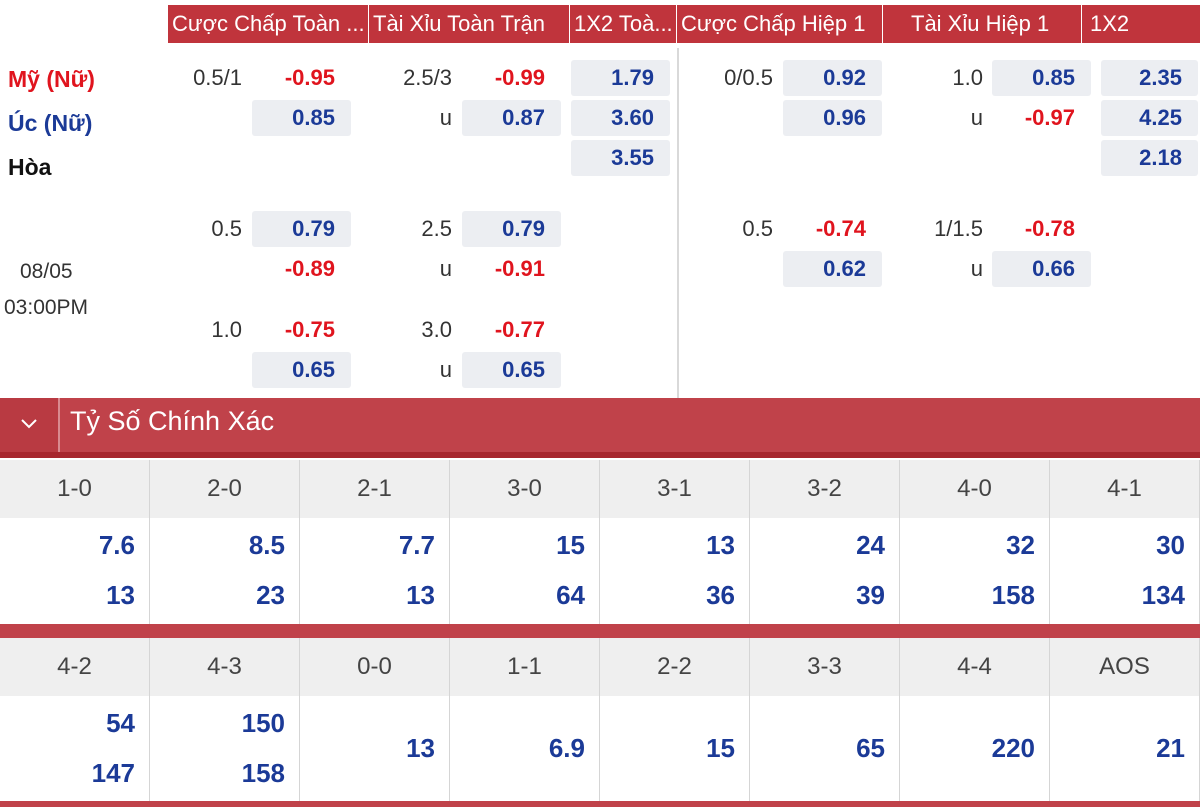 Image resolution: width=1200 pixels, height=807 pixels. Describe the element at coordinates (266, 545) in the screenshot. I see `score-odds-home: 8.5` at that location.